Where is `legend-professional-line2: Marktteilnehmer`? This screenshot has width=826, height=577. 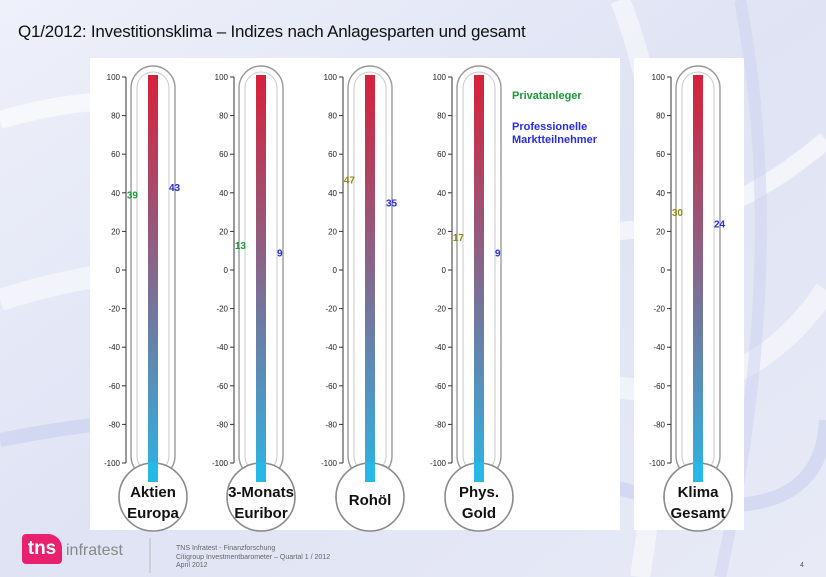 legend-professional-line2: Marktteilnehmer is located at coordinates (554, 140).